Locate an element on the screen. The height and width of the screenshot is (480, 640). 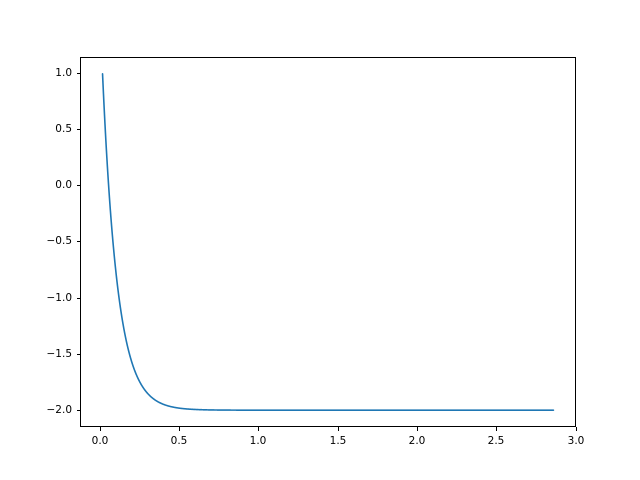
y-tick-label: 1.0 is located at coordinates (63, 72).